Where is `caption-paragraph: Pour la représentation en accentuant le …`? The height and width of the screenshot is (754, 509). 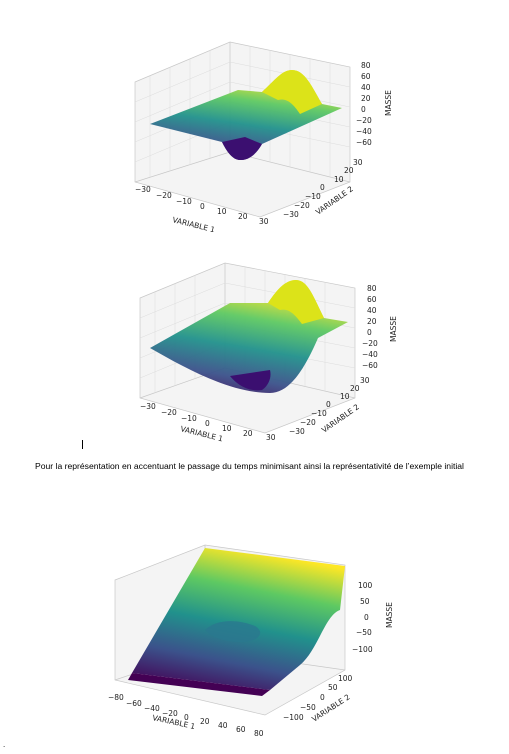 caption-paragraph: Pour la représentation en accentuant le … is located at coordinates (249, 466).